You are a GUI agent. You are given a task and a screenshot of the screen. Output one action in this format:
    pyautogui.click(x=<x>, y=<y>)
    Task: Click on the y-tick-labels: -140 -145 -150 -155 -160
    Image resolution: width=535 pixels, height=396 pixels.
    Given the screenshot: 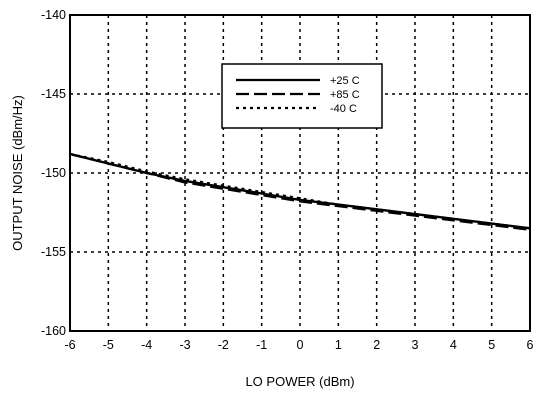 What is the action you would take?
    pyautogui.click(x=53, y=173)
    